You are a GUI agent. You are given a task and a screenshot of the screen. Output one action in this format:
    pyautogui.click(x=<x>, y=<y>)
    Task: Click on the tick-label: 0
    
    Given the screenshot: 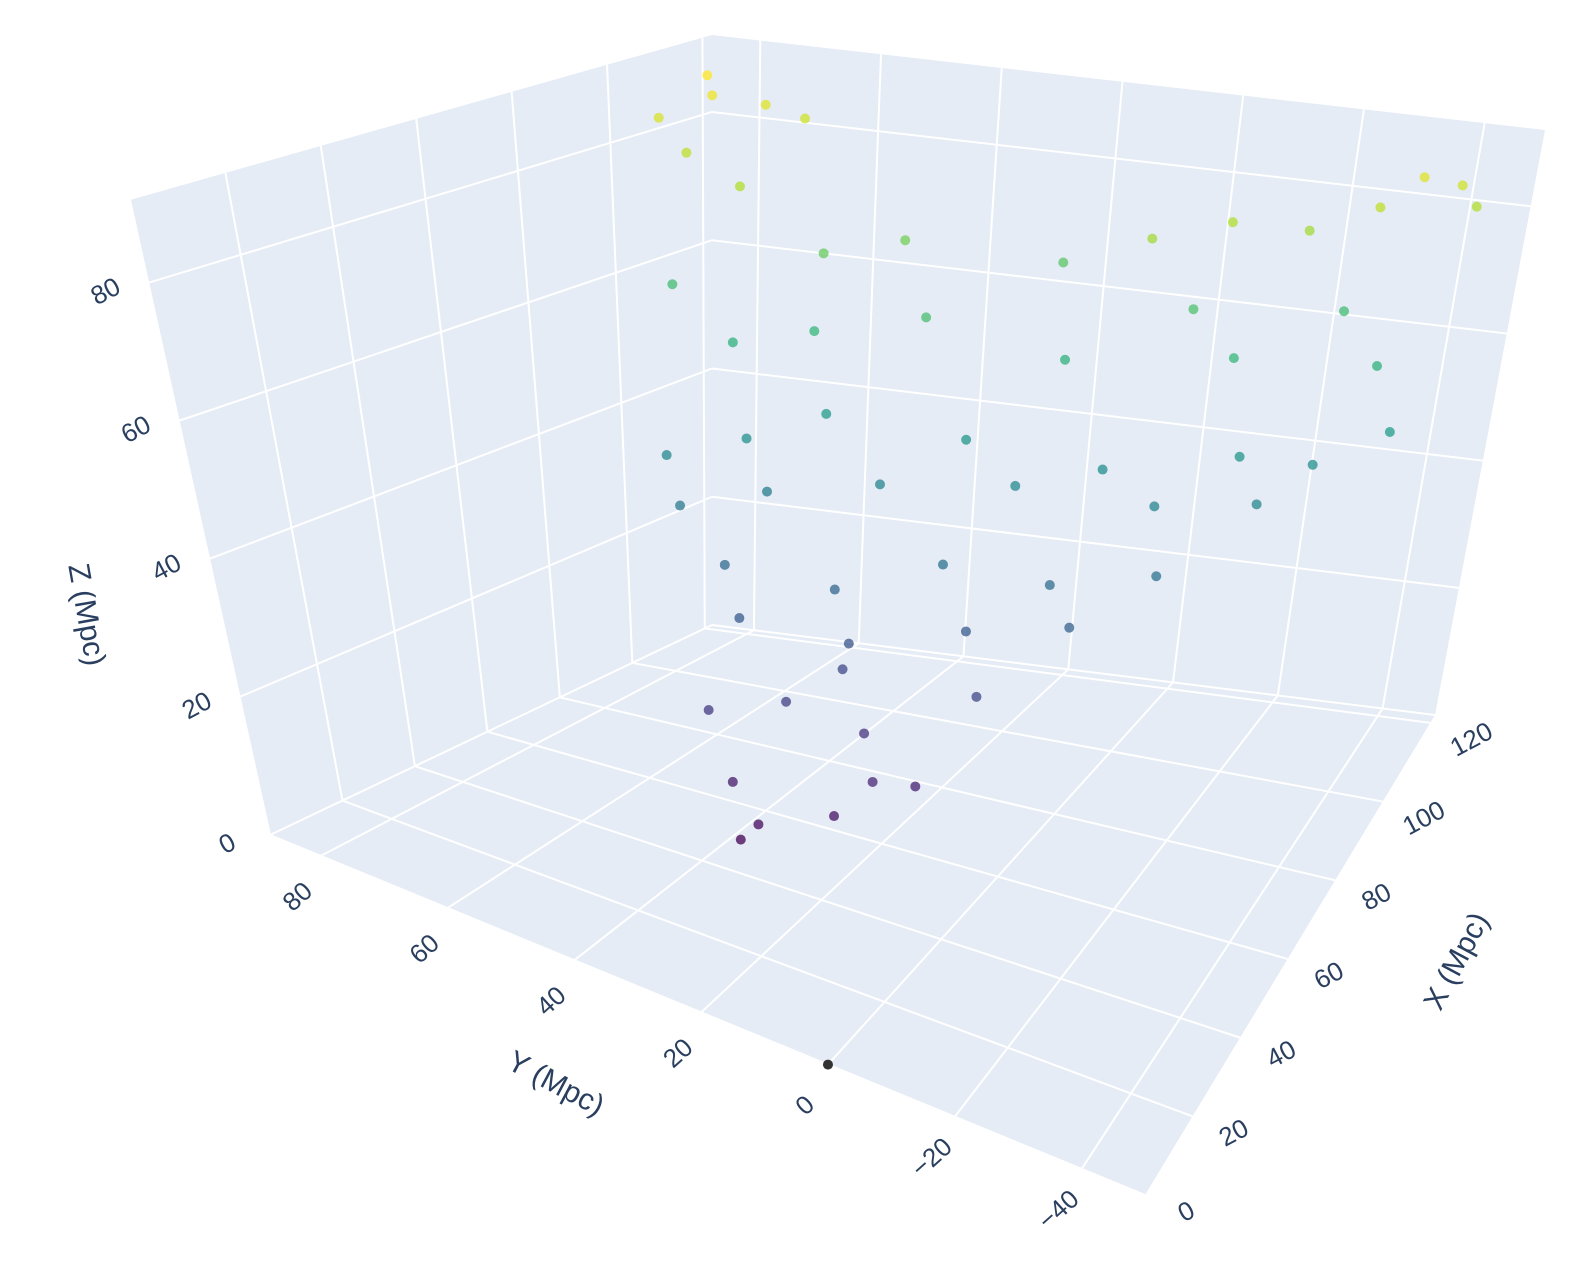 What is the action you would take?
    pyautogui.click(x=1186, y=1210)
    